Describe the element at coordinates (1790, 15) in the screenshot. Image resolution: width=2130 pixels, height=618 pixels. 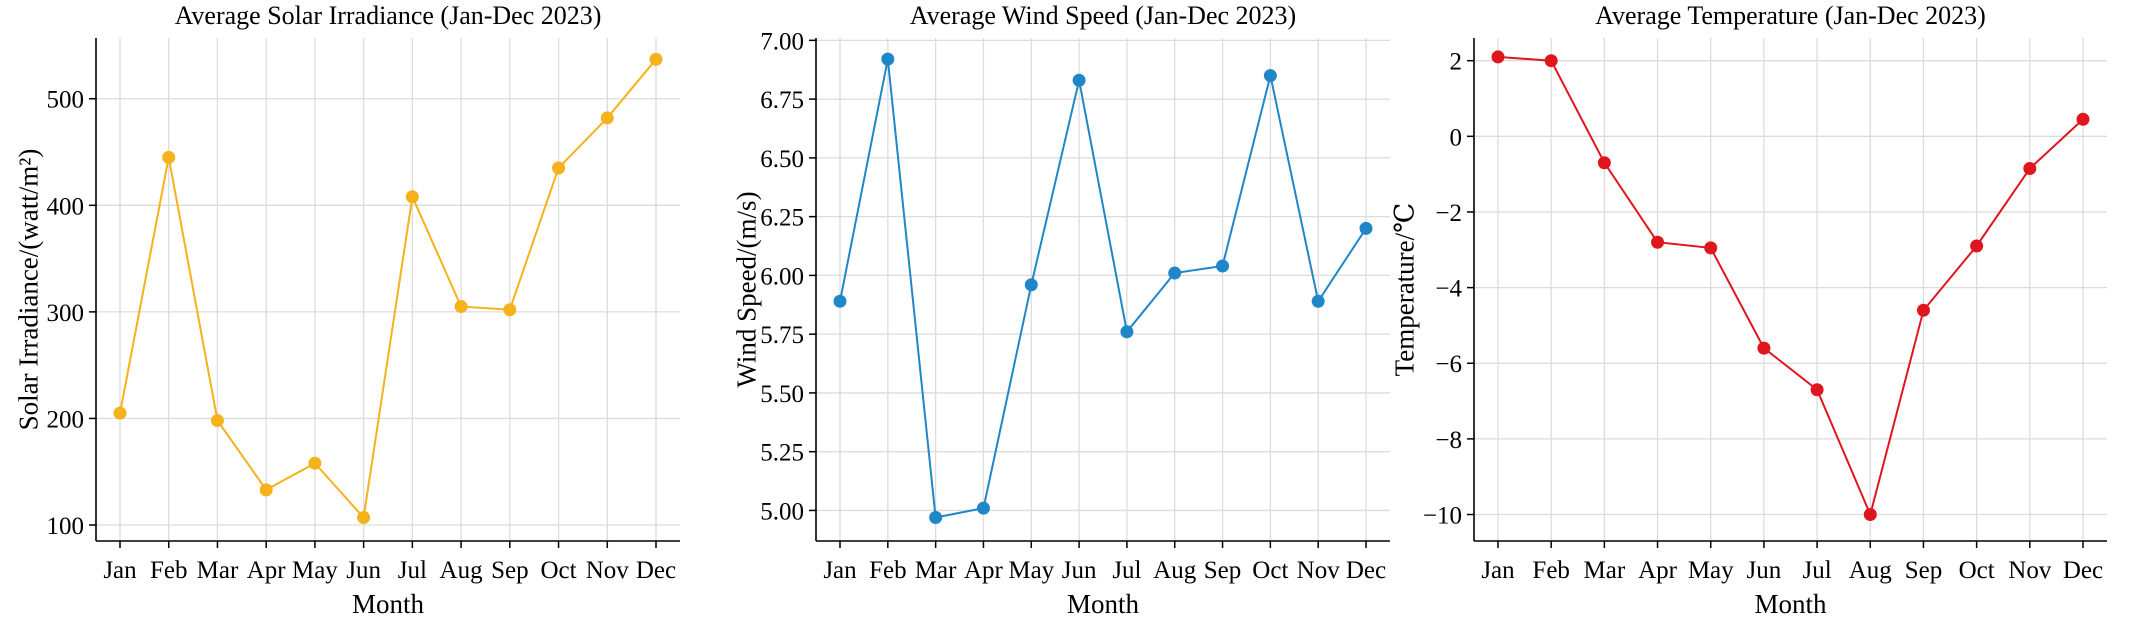
I see `chart-title: Average Temperature (Jan-Dec 2023)` at that location.